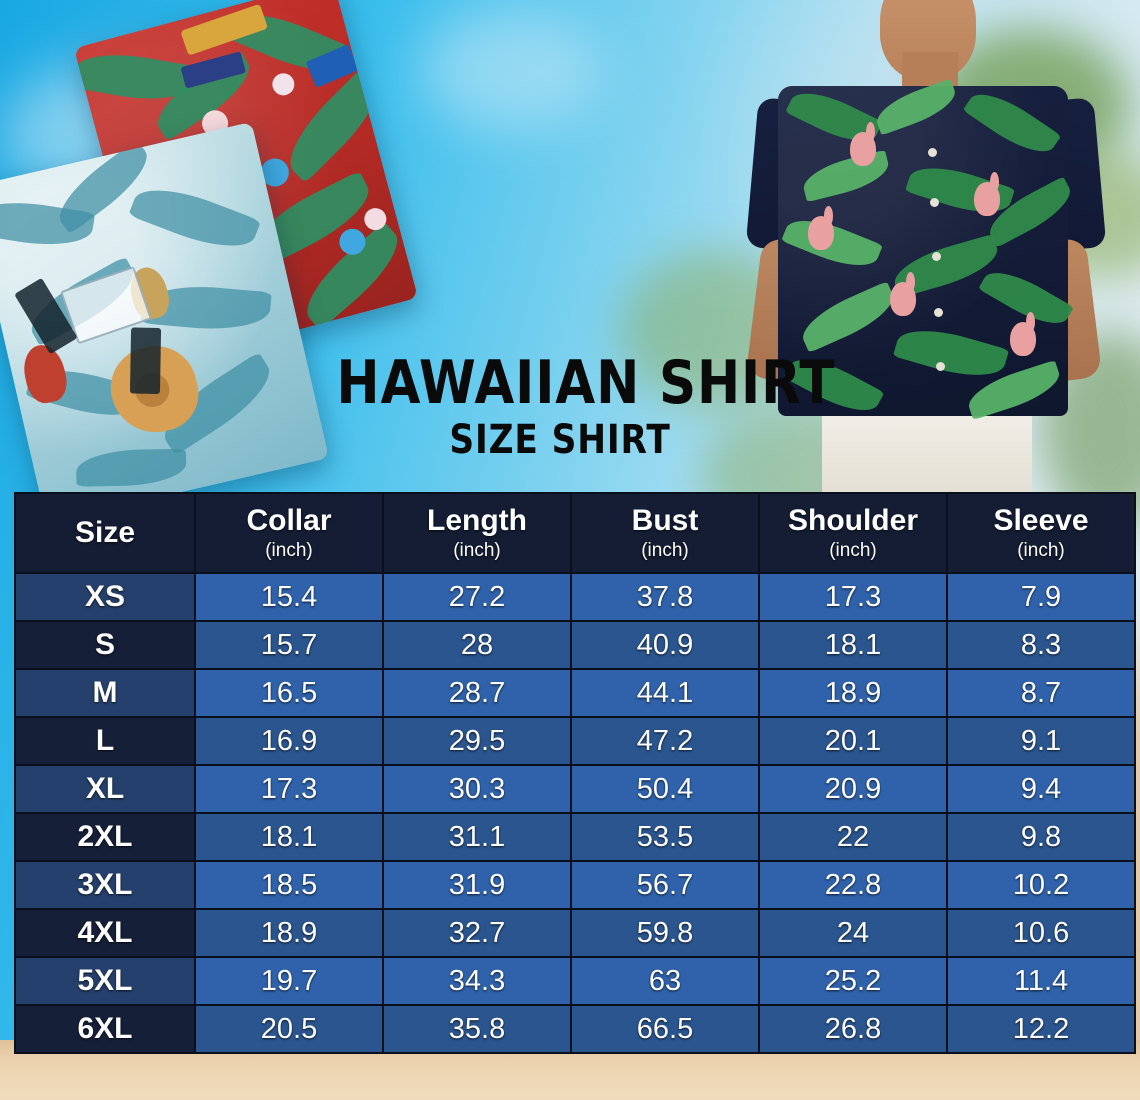  Describe the element at coordinates (853, 933) in the screenshot. I see `cell-shoulder: 24` at that location.